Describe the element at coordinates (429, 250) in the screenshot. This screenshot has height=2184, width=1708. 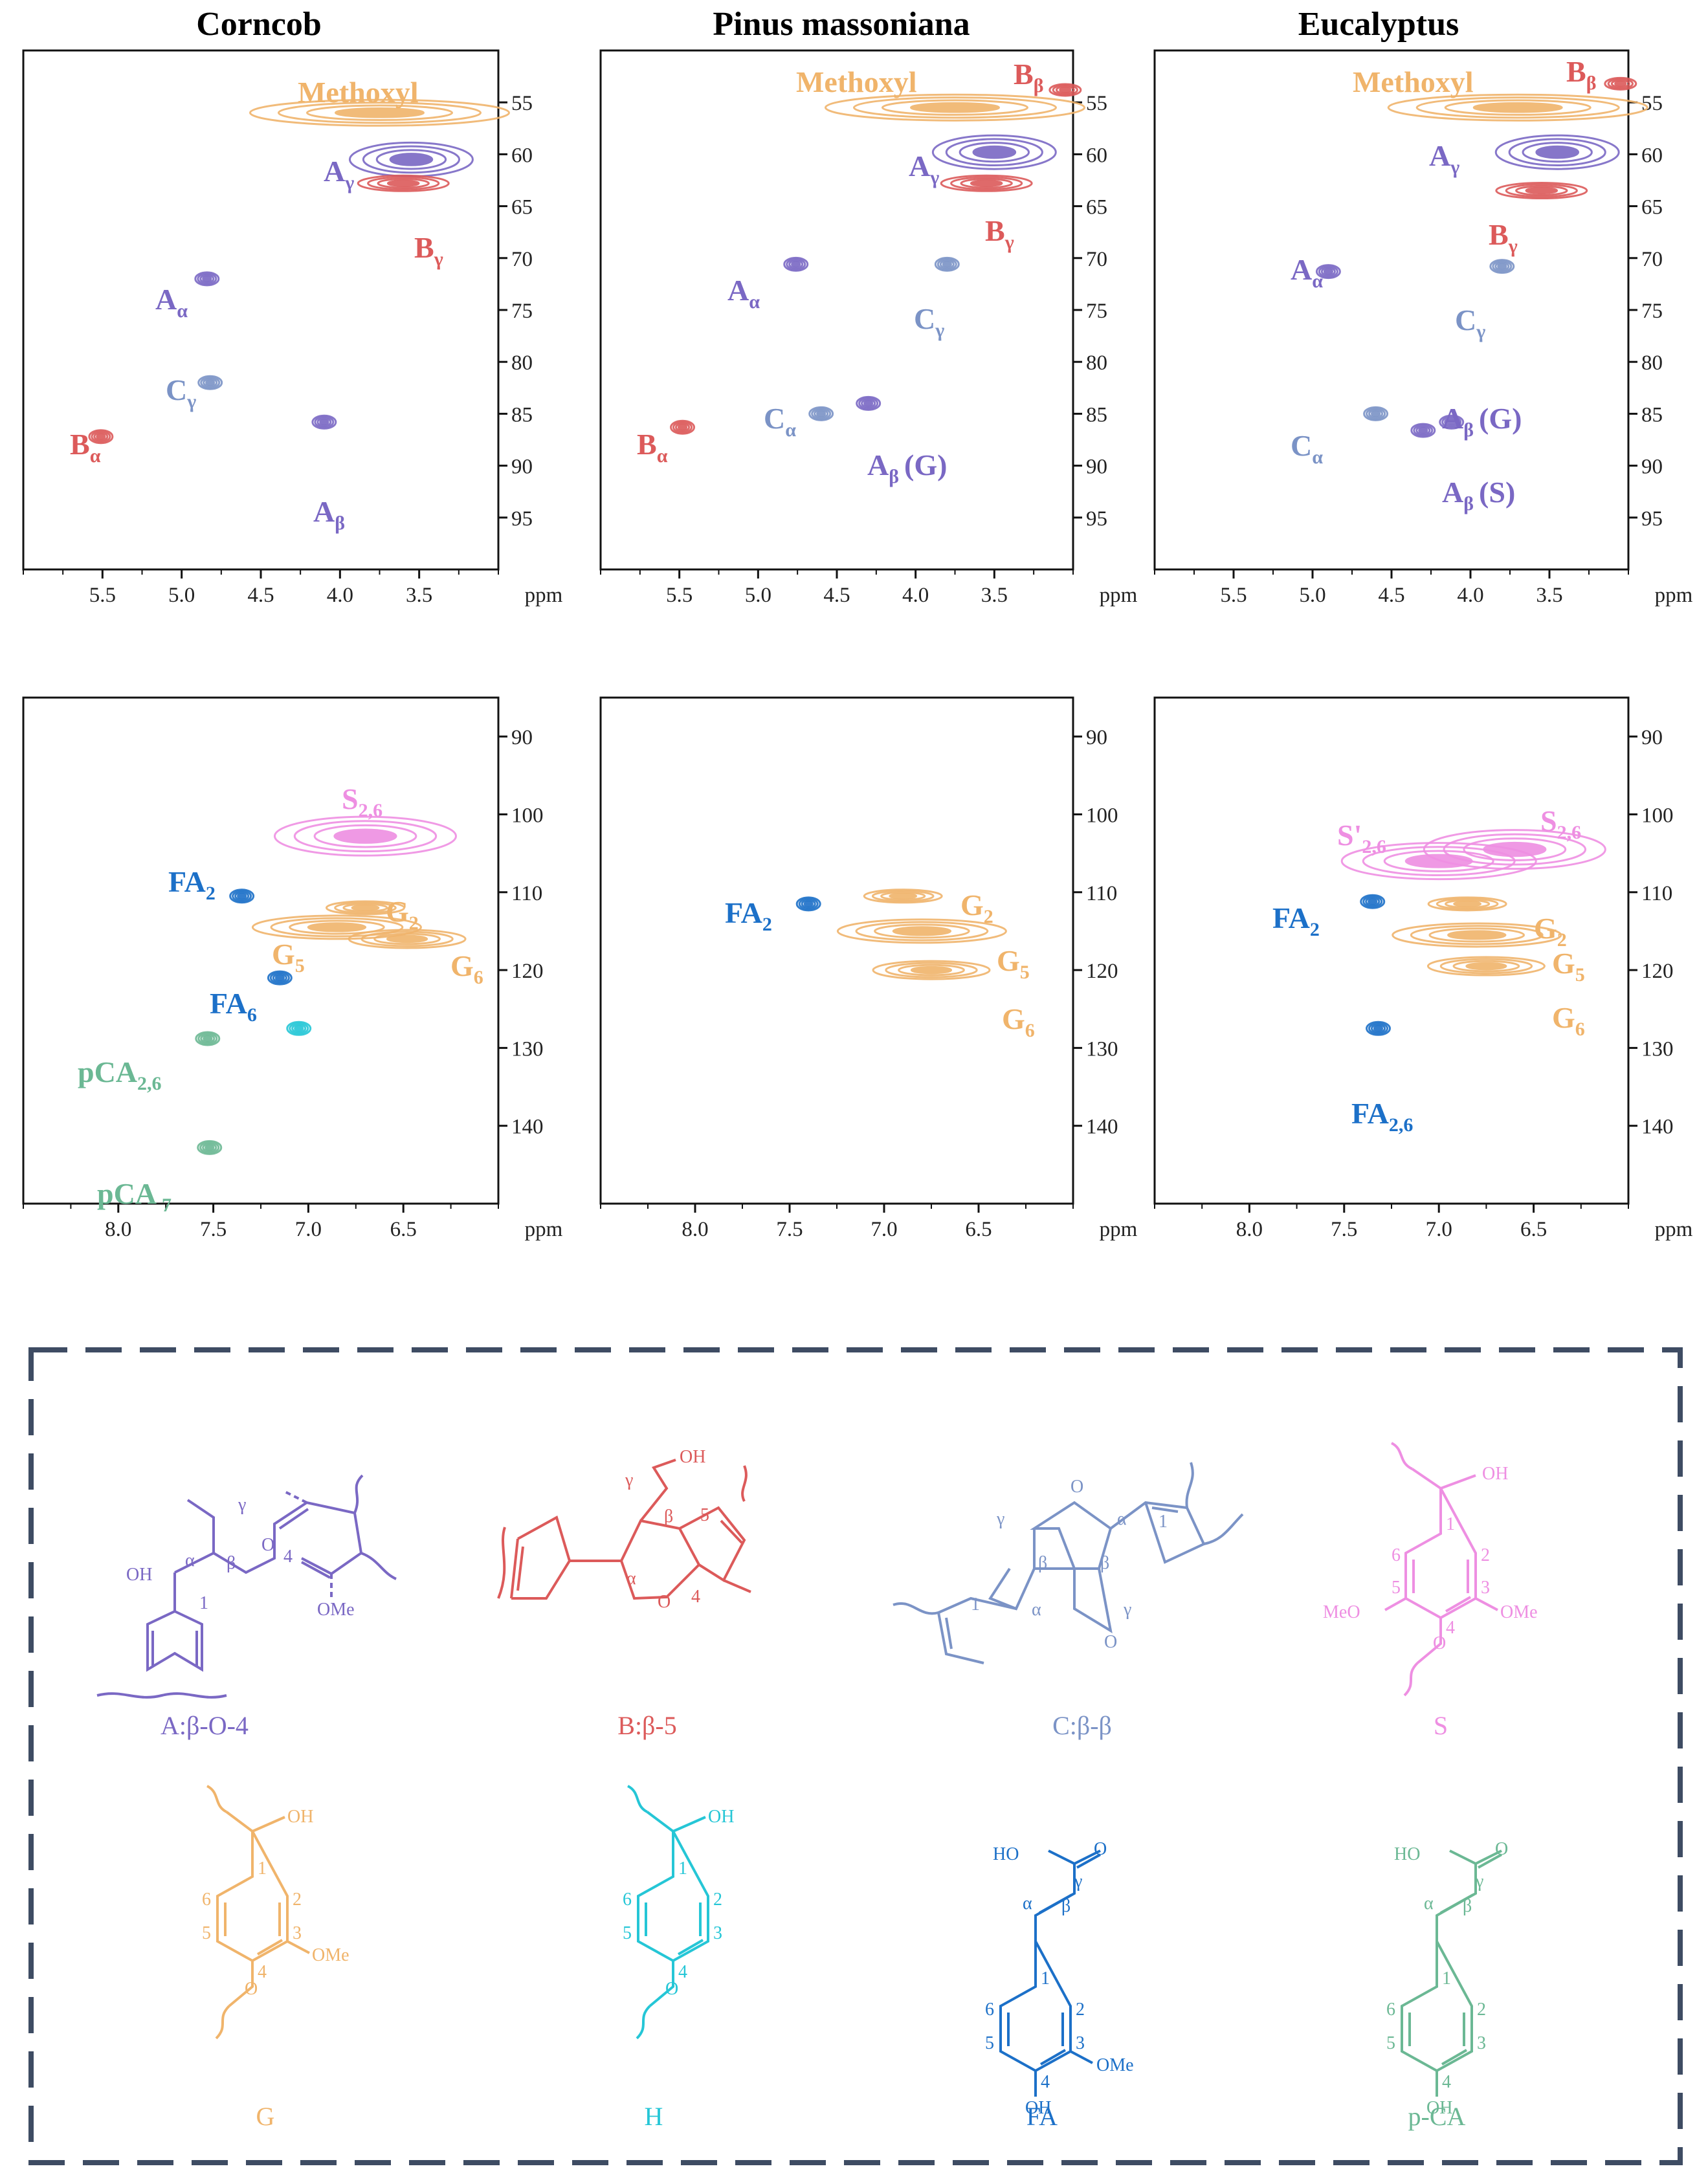
I see `label-b-gamma: Bγ` at that location.